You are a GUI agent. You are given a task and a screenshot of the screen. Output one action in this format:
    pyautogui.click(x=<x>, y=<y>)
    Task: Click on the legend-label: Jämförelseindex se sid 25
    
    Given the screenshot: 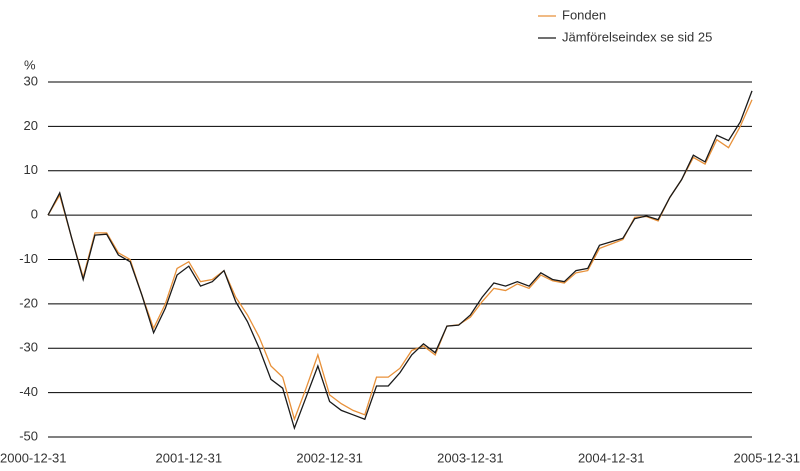 What is the action you would take?
    pyautogui.click(x=637, y=36)
    